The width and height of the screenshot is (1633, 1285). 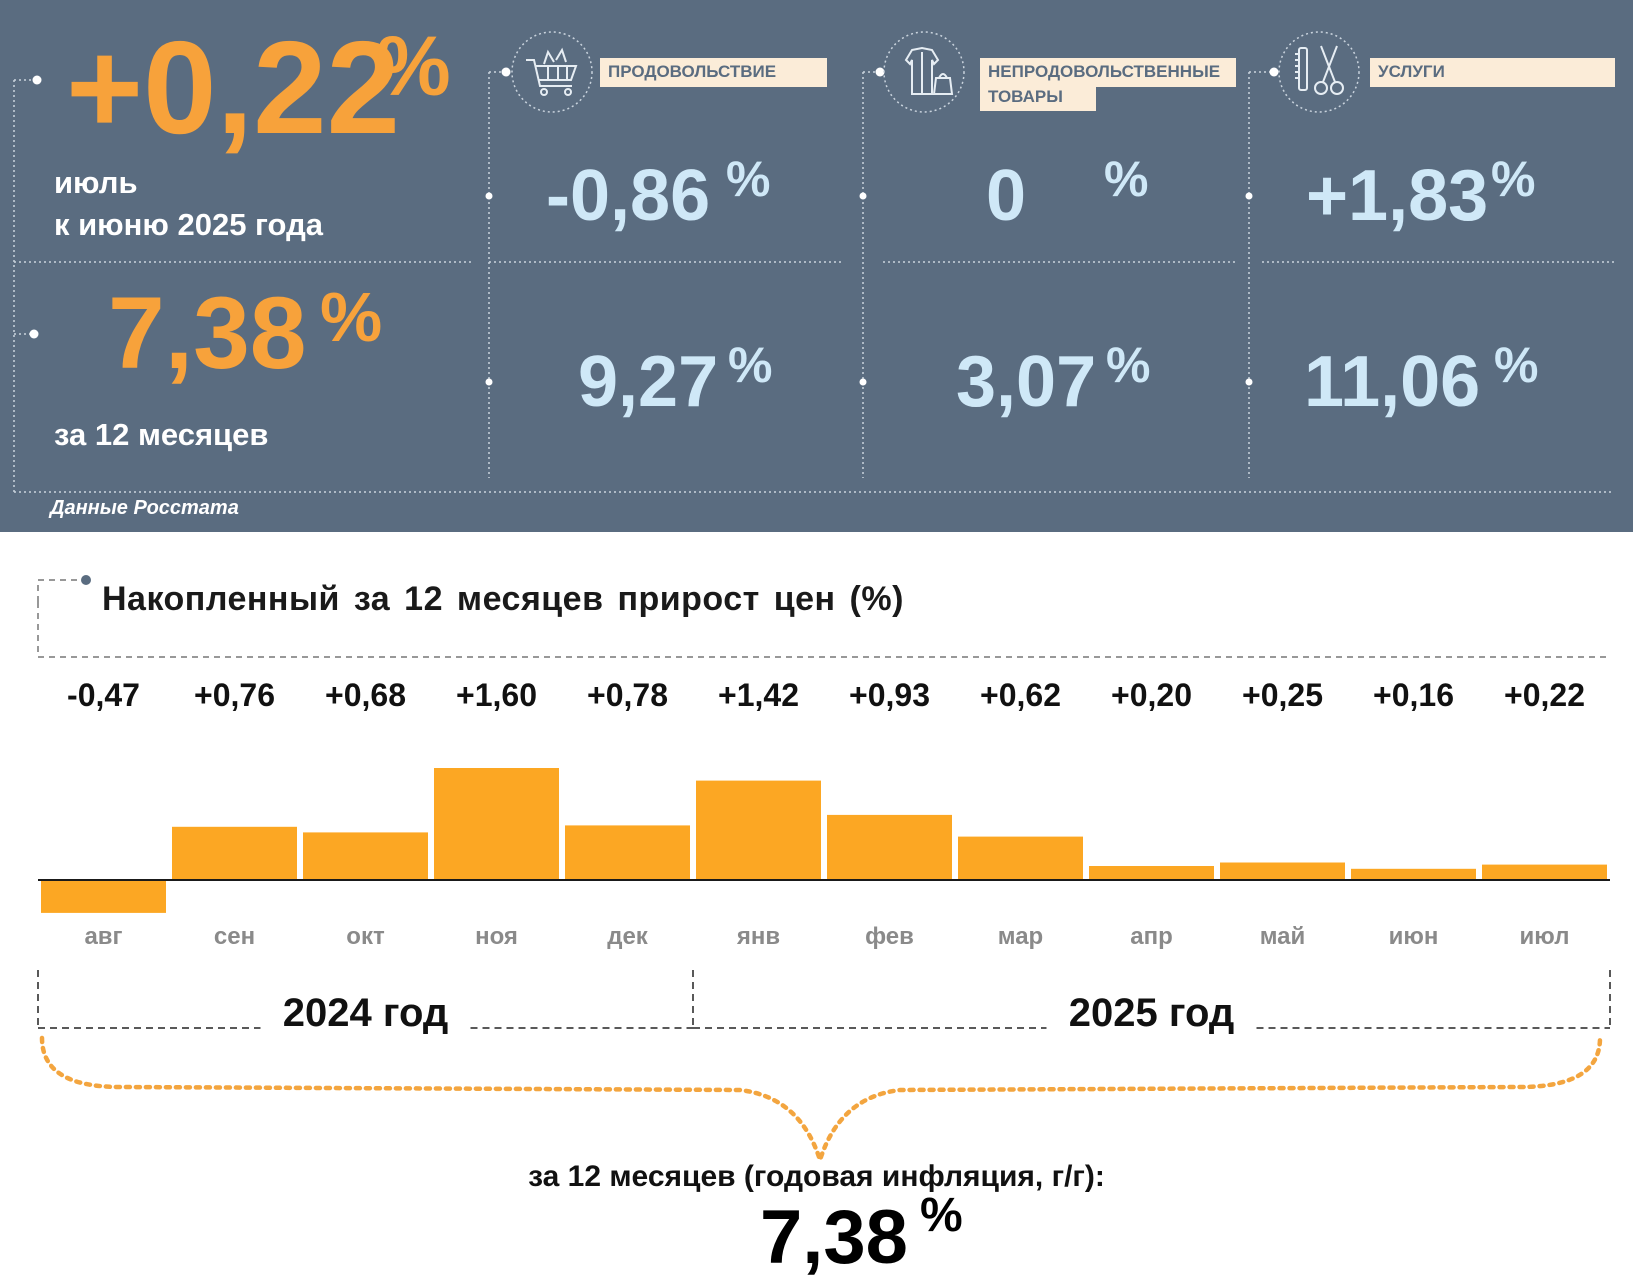 I want to click on category-label-nonfood-line2: ТОВАРЫ, so click(x=1038, y=97).